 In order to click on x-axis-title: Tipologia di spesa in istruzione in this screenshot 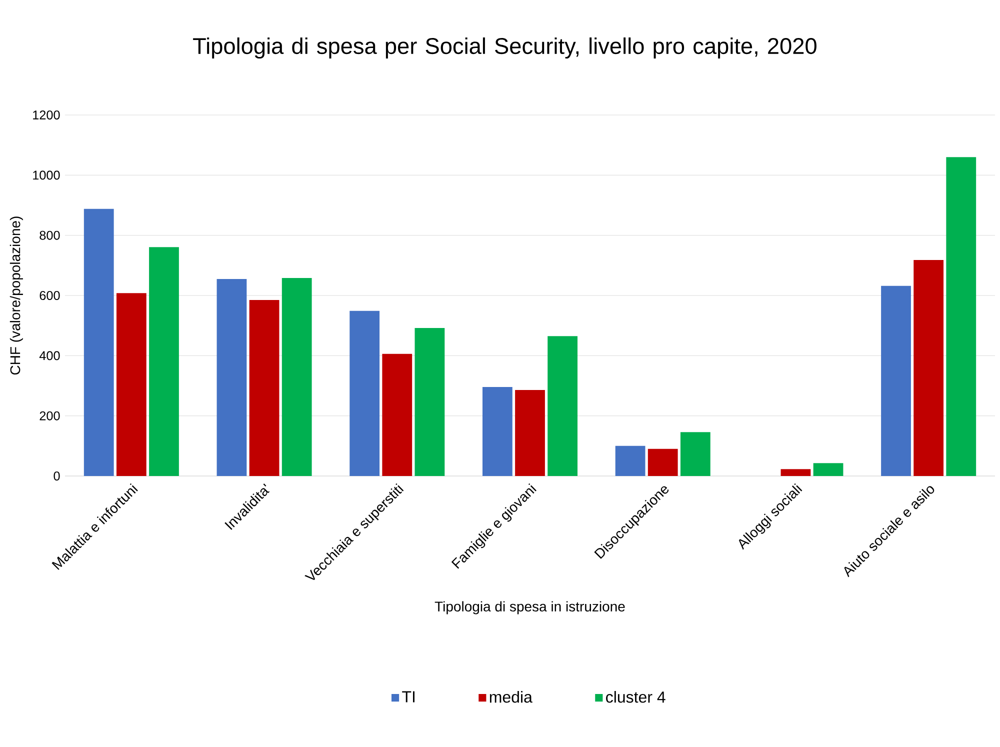, I will do `click(529, 607)`.